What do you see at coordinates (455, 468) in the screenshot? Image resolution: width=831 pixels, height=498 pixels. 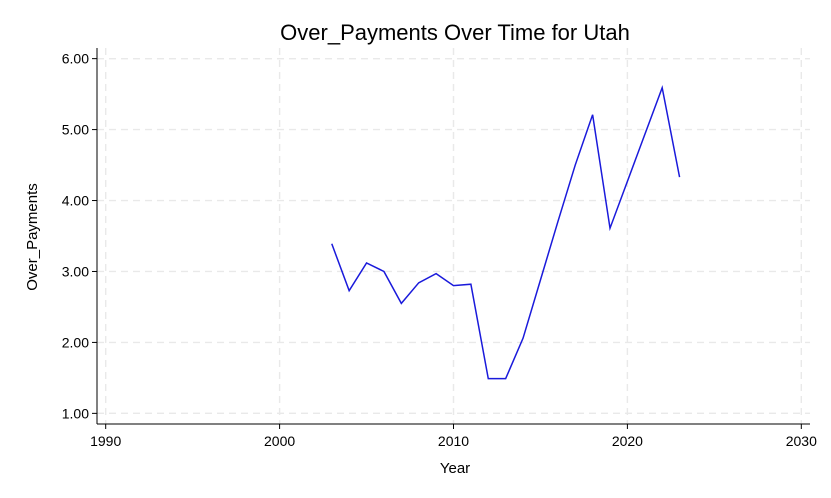 I see `x-axis-label: Year` at bounding box center [455, 468].